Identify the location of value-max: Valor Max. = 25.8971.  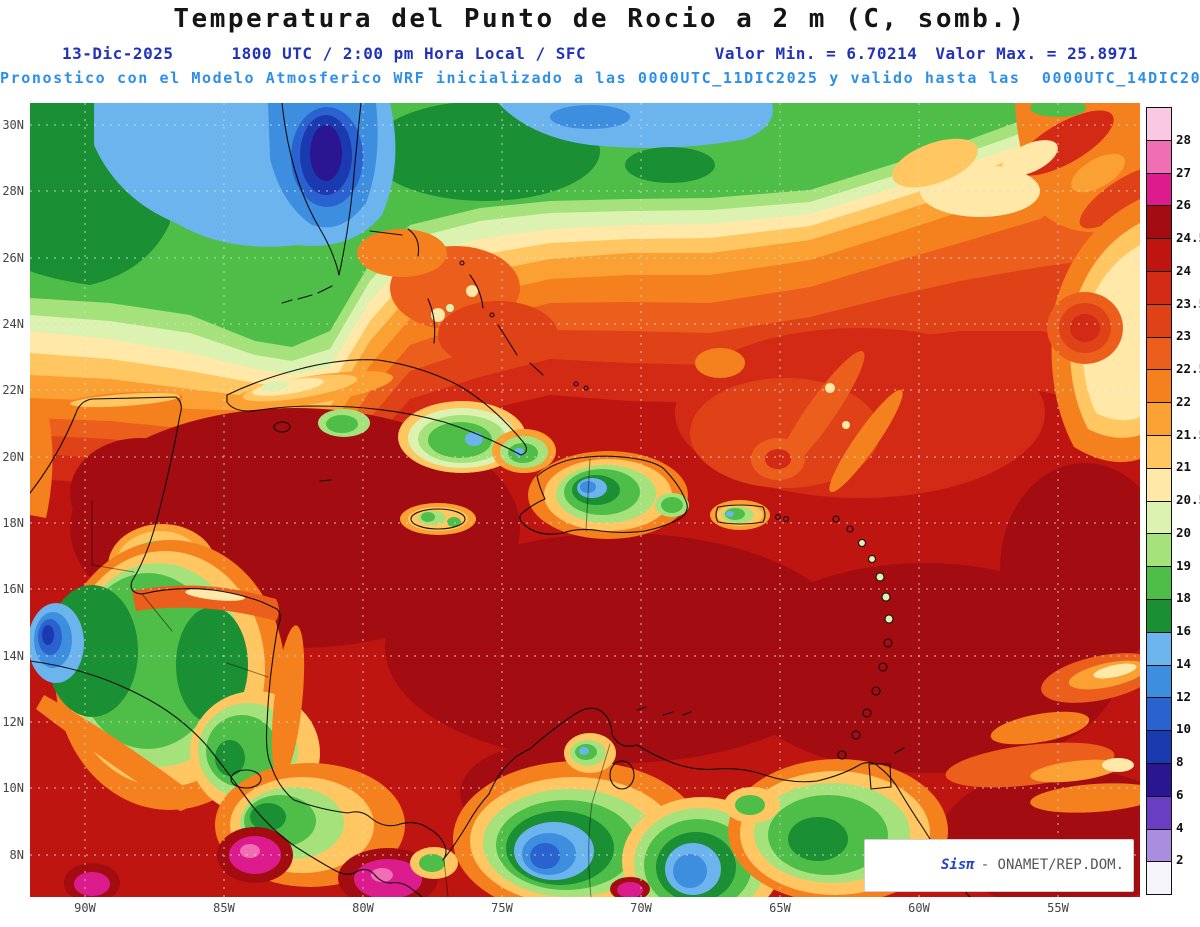
(1036, 53).